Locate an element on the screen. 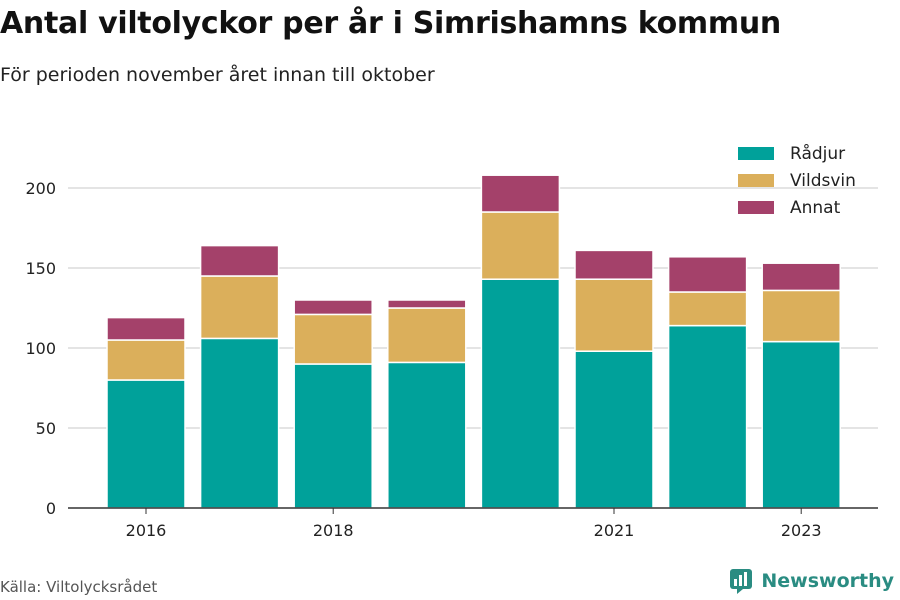 This screenshot has height=600, width=900. legend-swatch-radjur is located at coordinates (756, 153).